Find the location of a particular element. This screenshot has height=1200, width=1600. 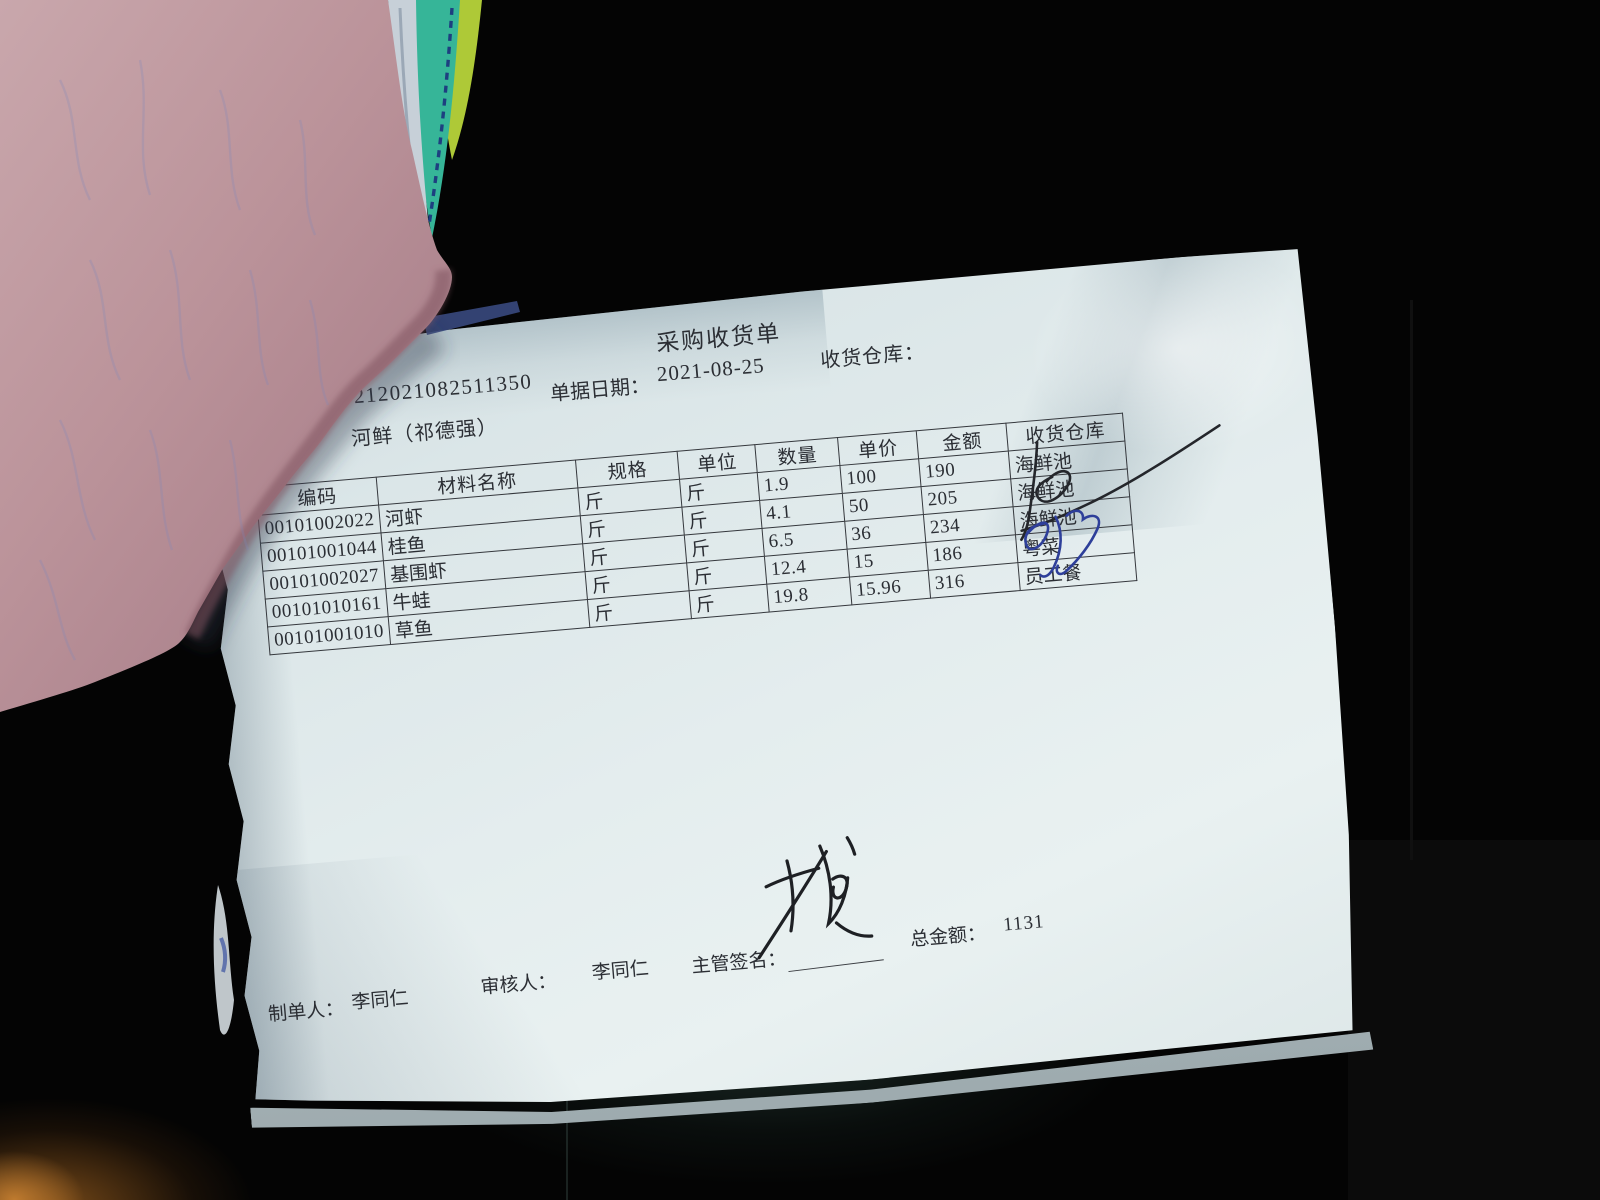

table-edge-line is located at coordinates (567, 1131).